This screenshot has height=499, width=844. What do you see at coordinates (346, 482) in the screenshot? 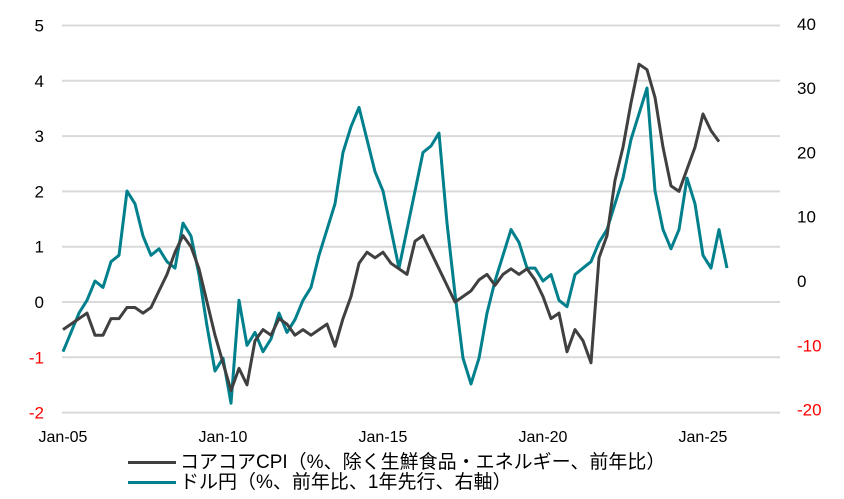
I see `legend-label-usdjpy: ドル円（%、前年比、1年先行、右軸）` at bounding box center [346, 482].